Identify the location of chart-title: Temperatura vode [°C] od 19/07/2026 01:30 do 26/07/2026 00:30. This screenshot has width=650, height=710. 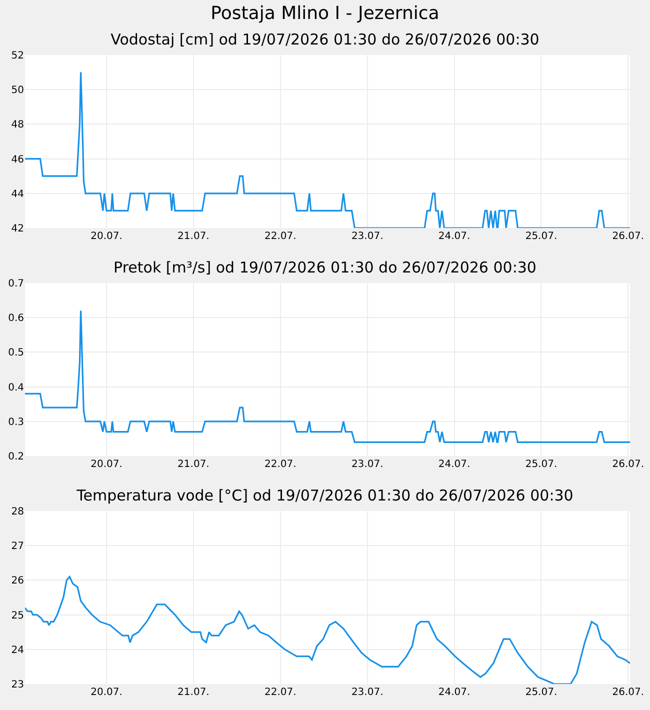
(325, 495).